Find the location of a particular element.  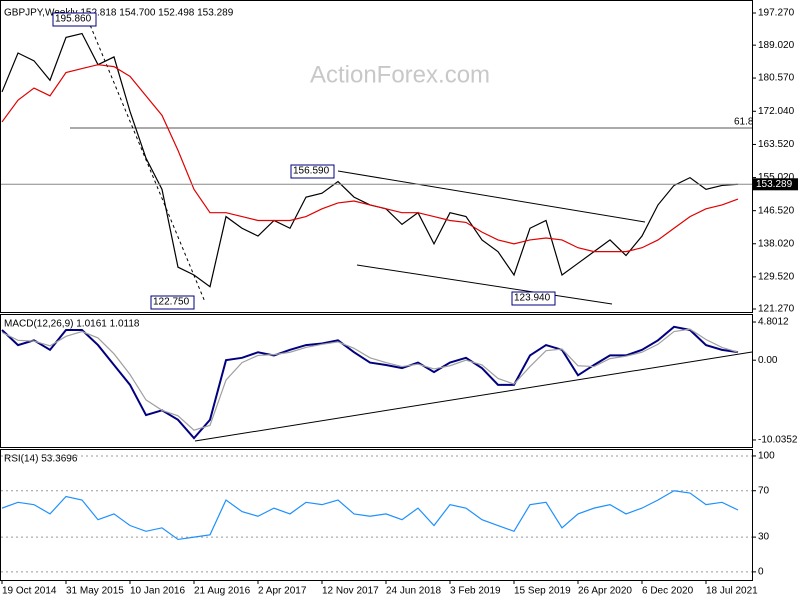

y-tick-label: 4.8012 is located at coordinates (773, 322).